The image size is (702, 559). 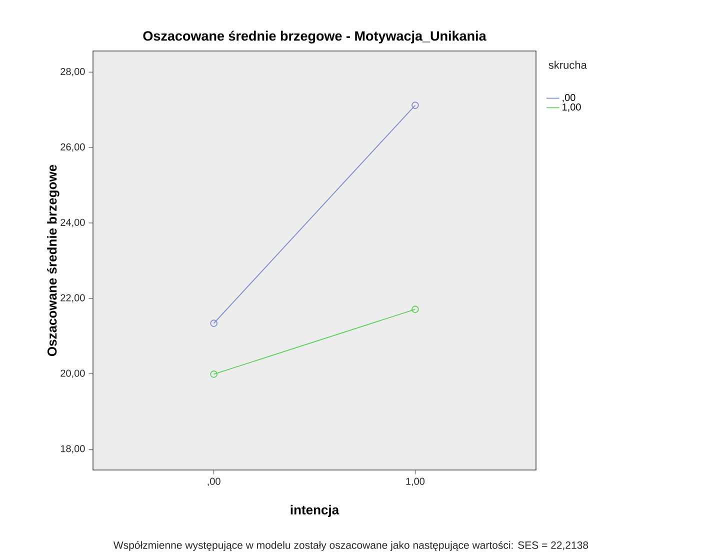 I want to click on y-tick-label: 28,00, so click(x=72, y=72).